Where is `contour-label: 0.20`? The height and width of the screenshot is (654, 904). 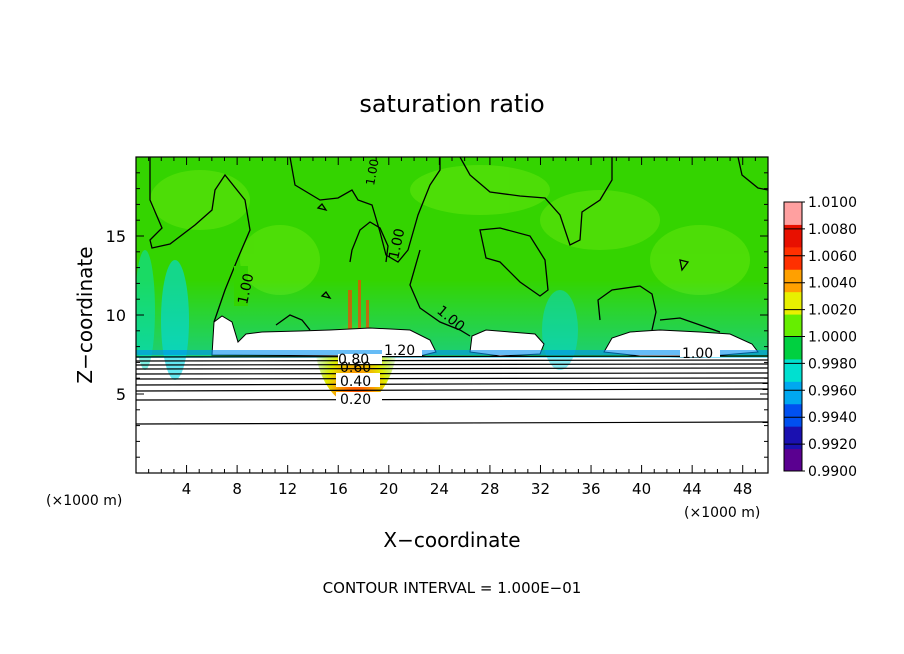 contour-label: 0.20 is located at coordinates (355, 400).